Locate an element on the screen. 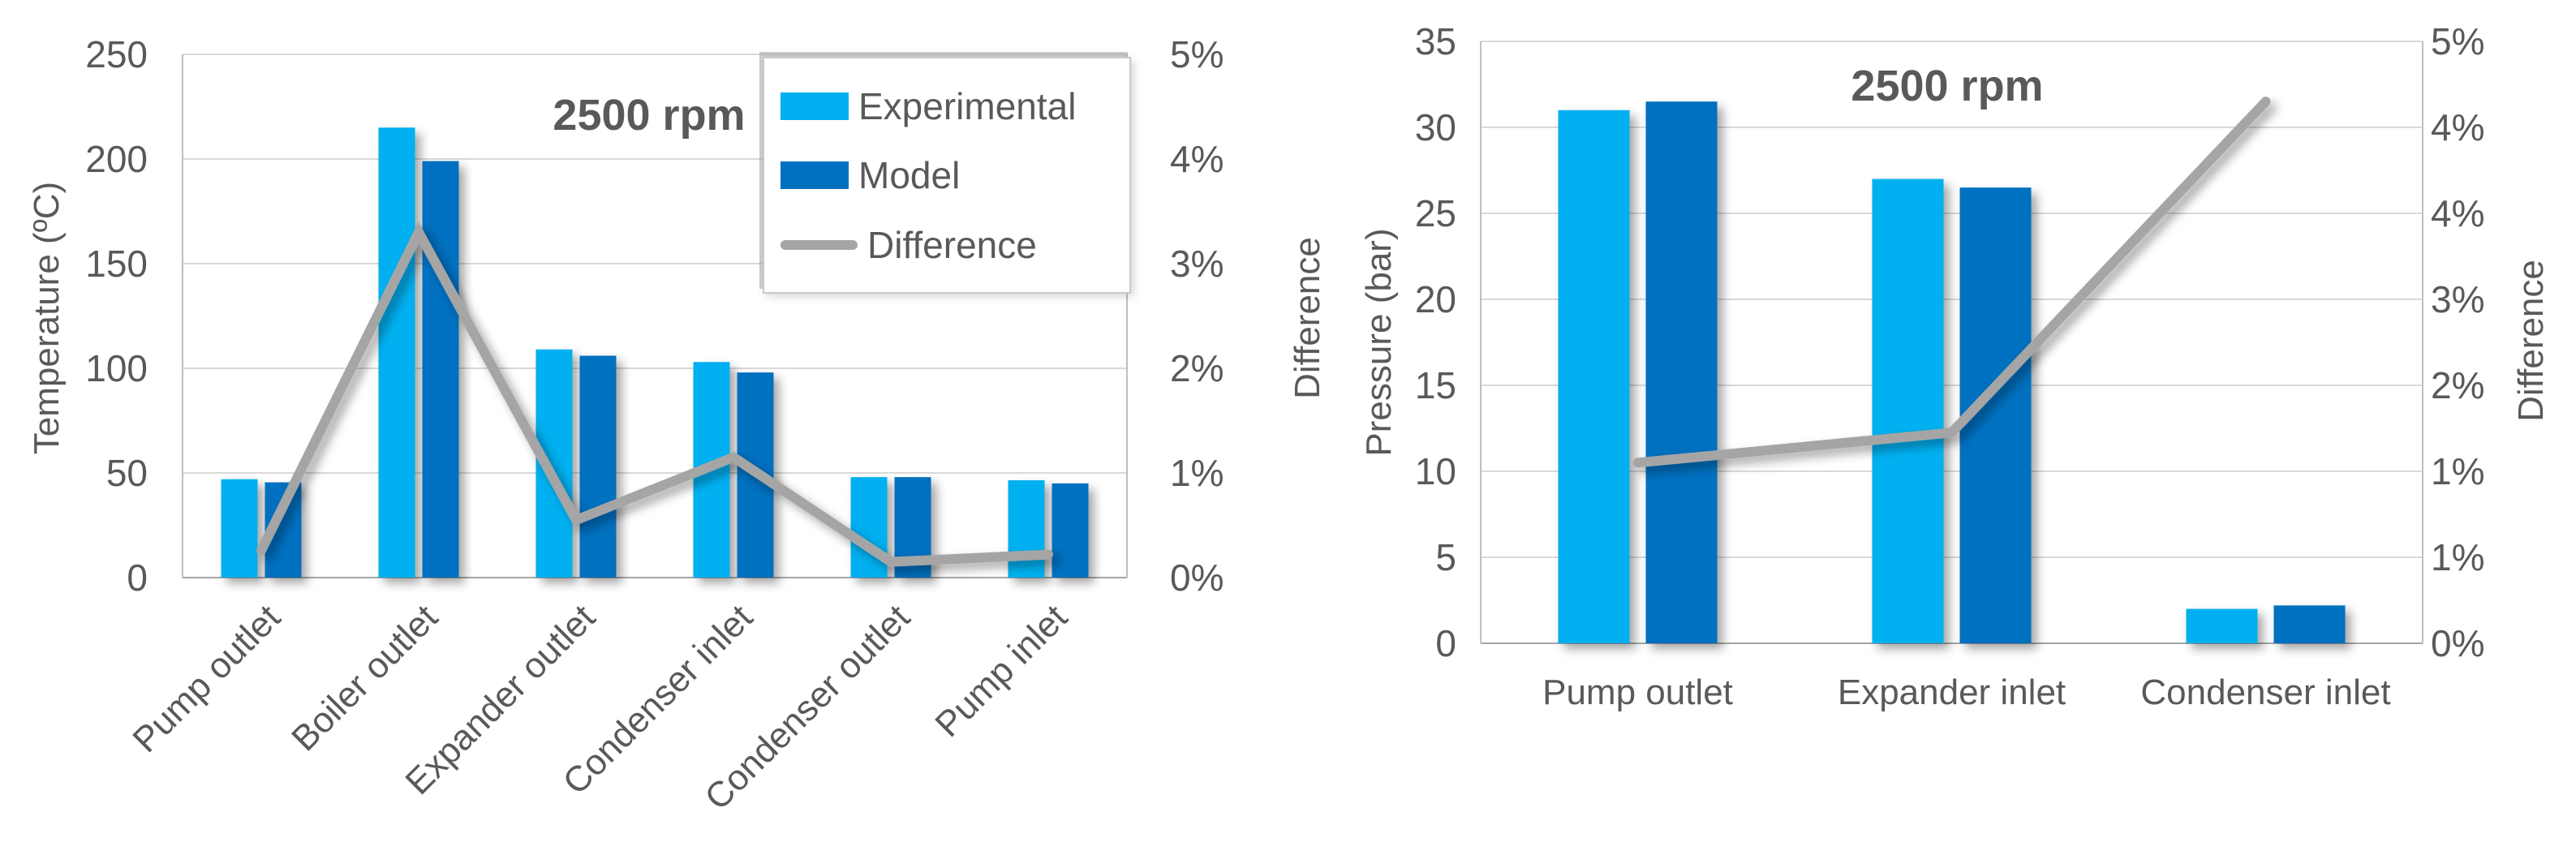  legend-item-difference: Difference is located at coordinates (955, 245).